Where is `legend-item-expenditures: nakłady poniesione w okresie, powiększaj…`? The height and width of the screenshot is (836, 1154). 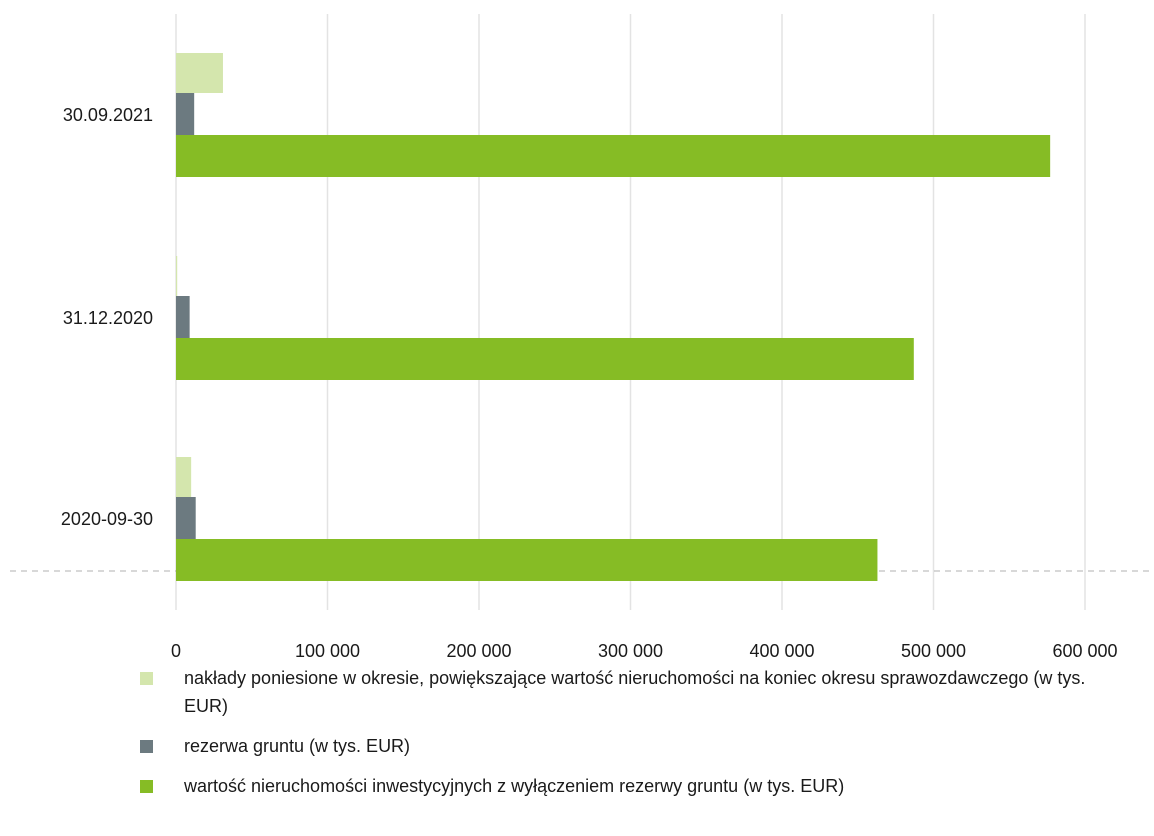
legend-item-expenditures: nakłady poniesione w okresie, powiększaj… is located at coordinates (620, 692).